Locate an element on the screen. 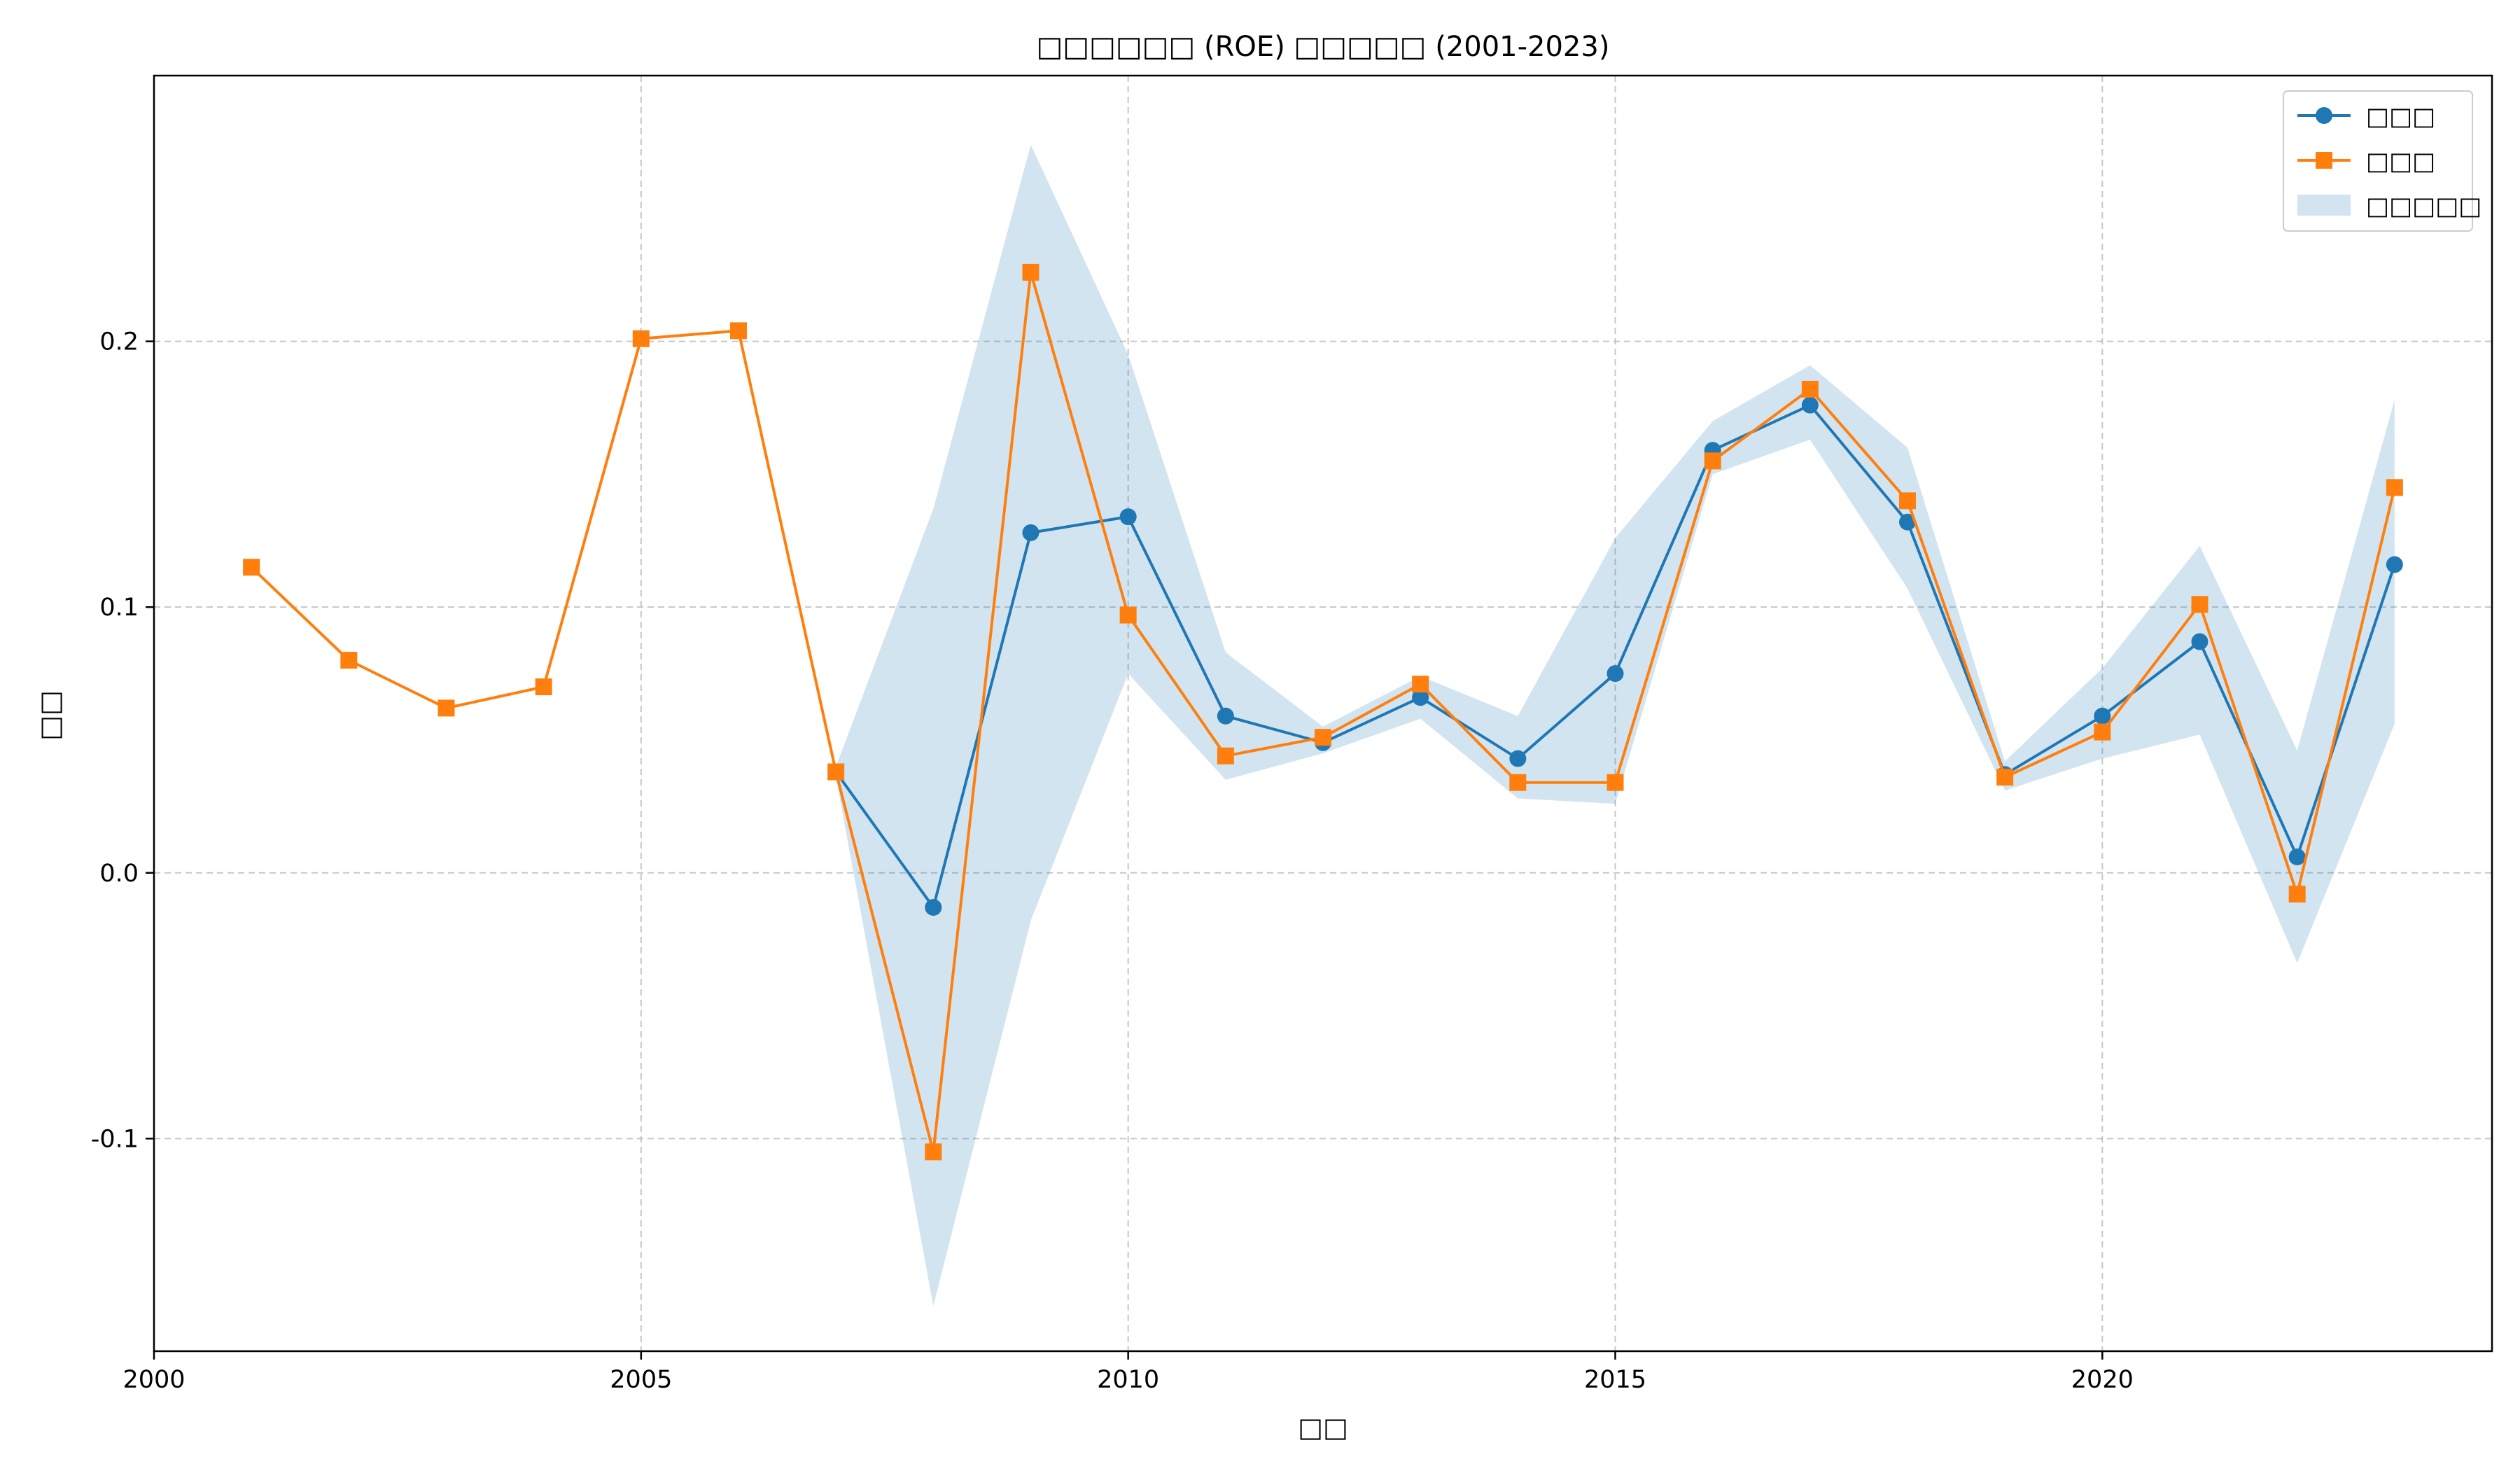 This screenshot has width=2520, height=1473. y-tick-label: -0.1 is located at coordinates (115, 1139).